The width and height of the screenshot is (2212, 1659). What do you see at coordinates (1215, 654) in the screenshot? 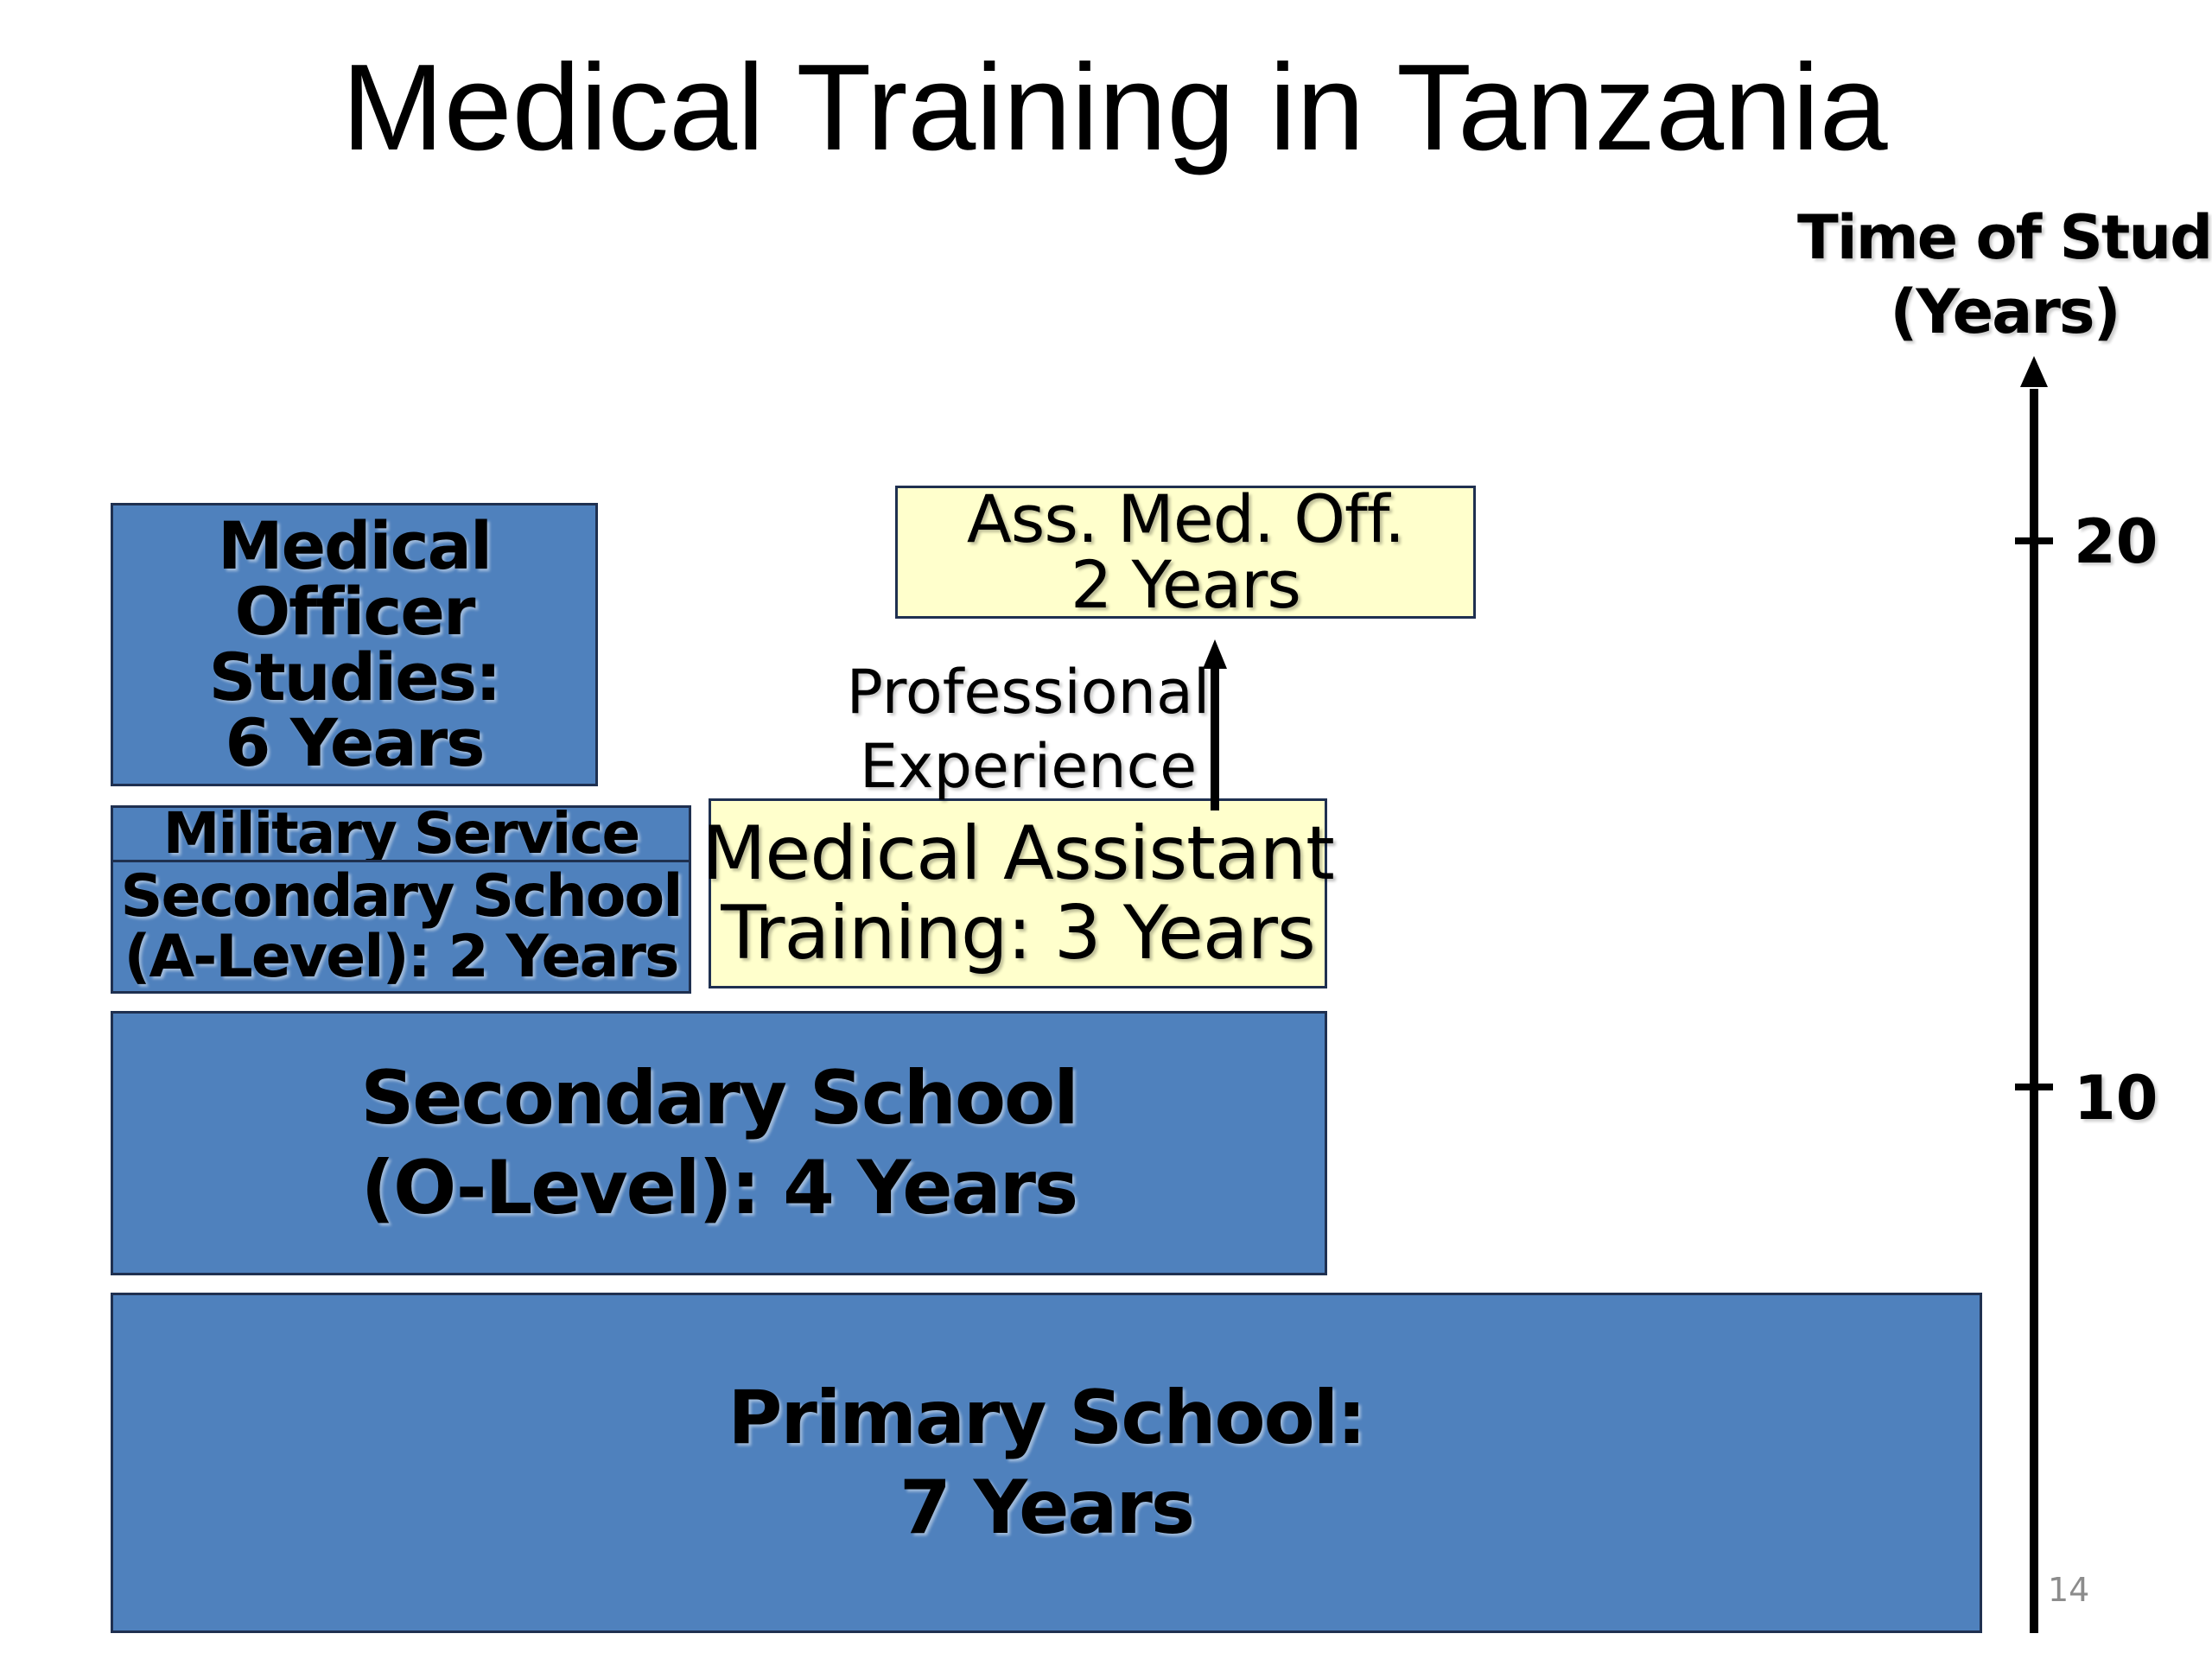
I see `professional-experience-arrowhead` at bounding box center [1215, 654].